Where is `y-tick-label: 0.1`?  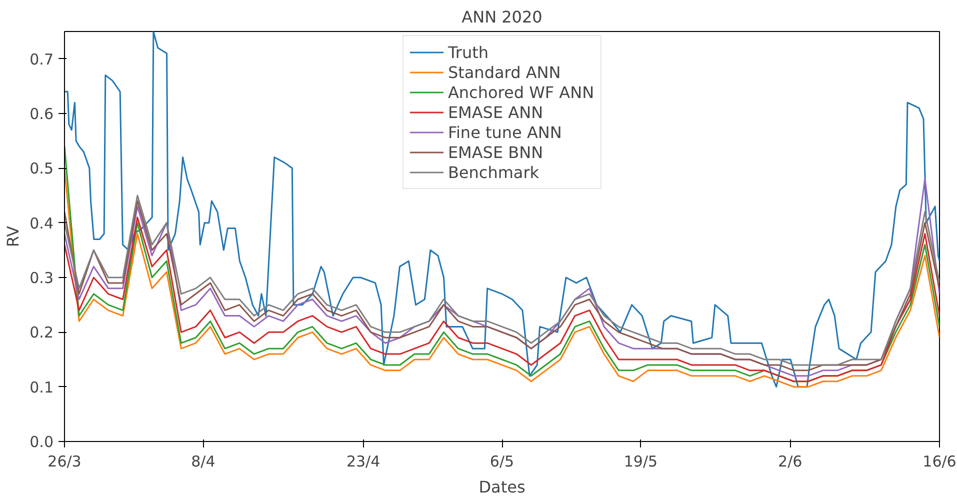 y-tick-label: 0.1 is located at coordinates (42, 387).